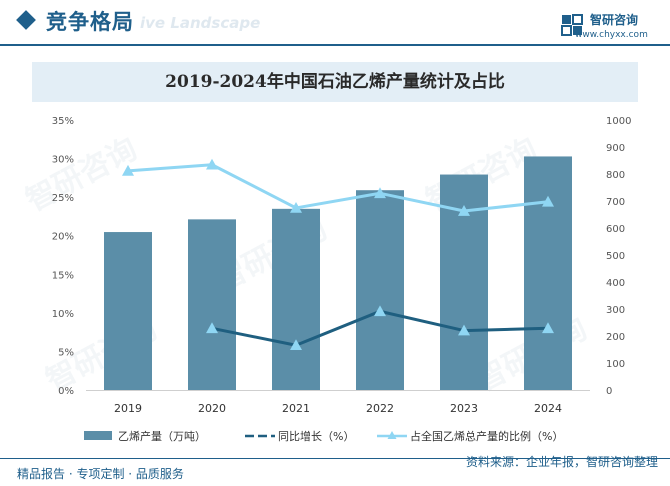  What do you see at coordinates (615, 310) in the screenshot?
I see `right-axis-tick-label: 300` at bounding box center [615, 310].